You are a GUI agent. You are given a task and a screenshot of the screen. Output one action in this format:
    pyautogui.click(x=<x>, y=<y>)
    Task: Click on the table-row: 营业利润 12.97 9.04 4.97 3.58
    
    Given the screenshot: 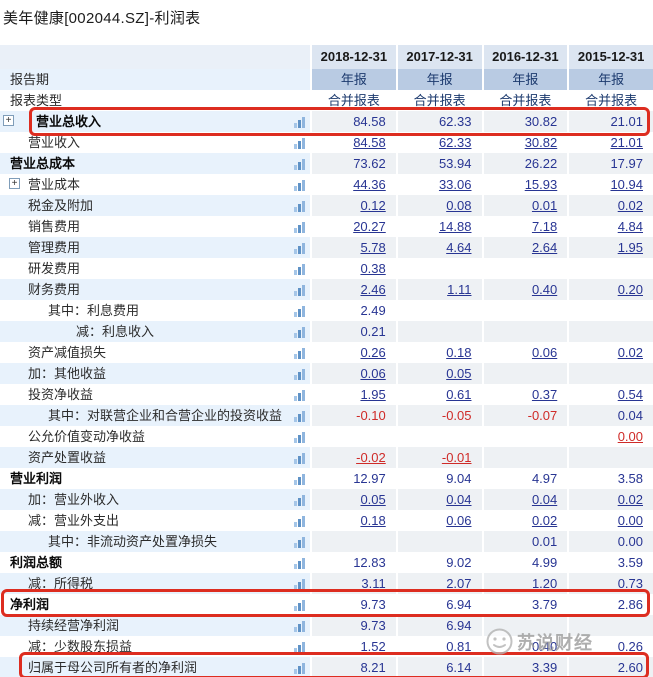 What is the action you would take?
    pyautogui.click(x=326, y=478)
    